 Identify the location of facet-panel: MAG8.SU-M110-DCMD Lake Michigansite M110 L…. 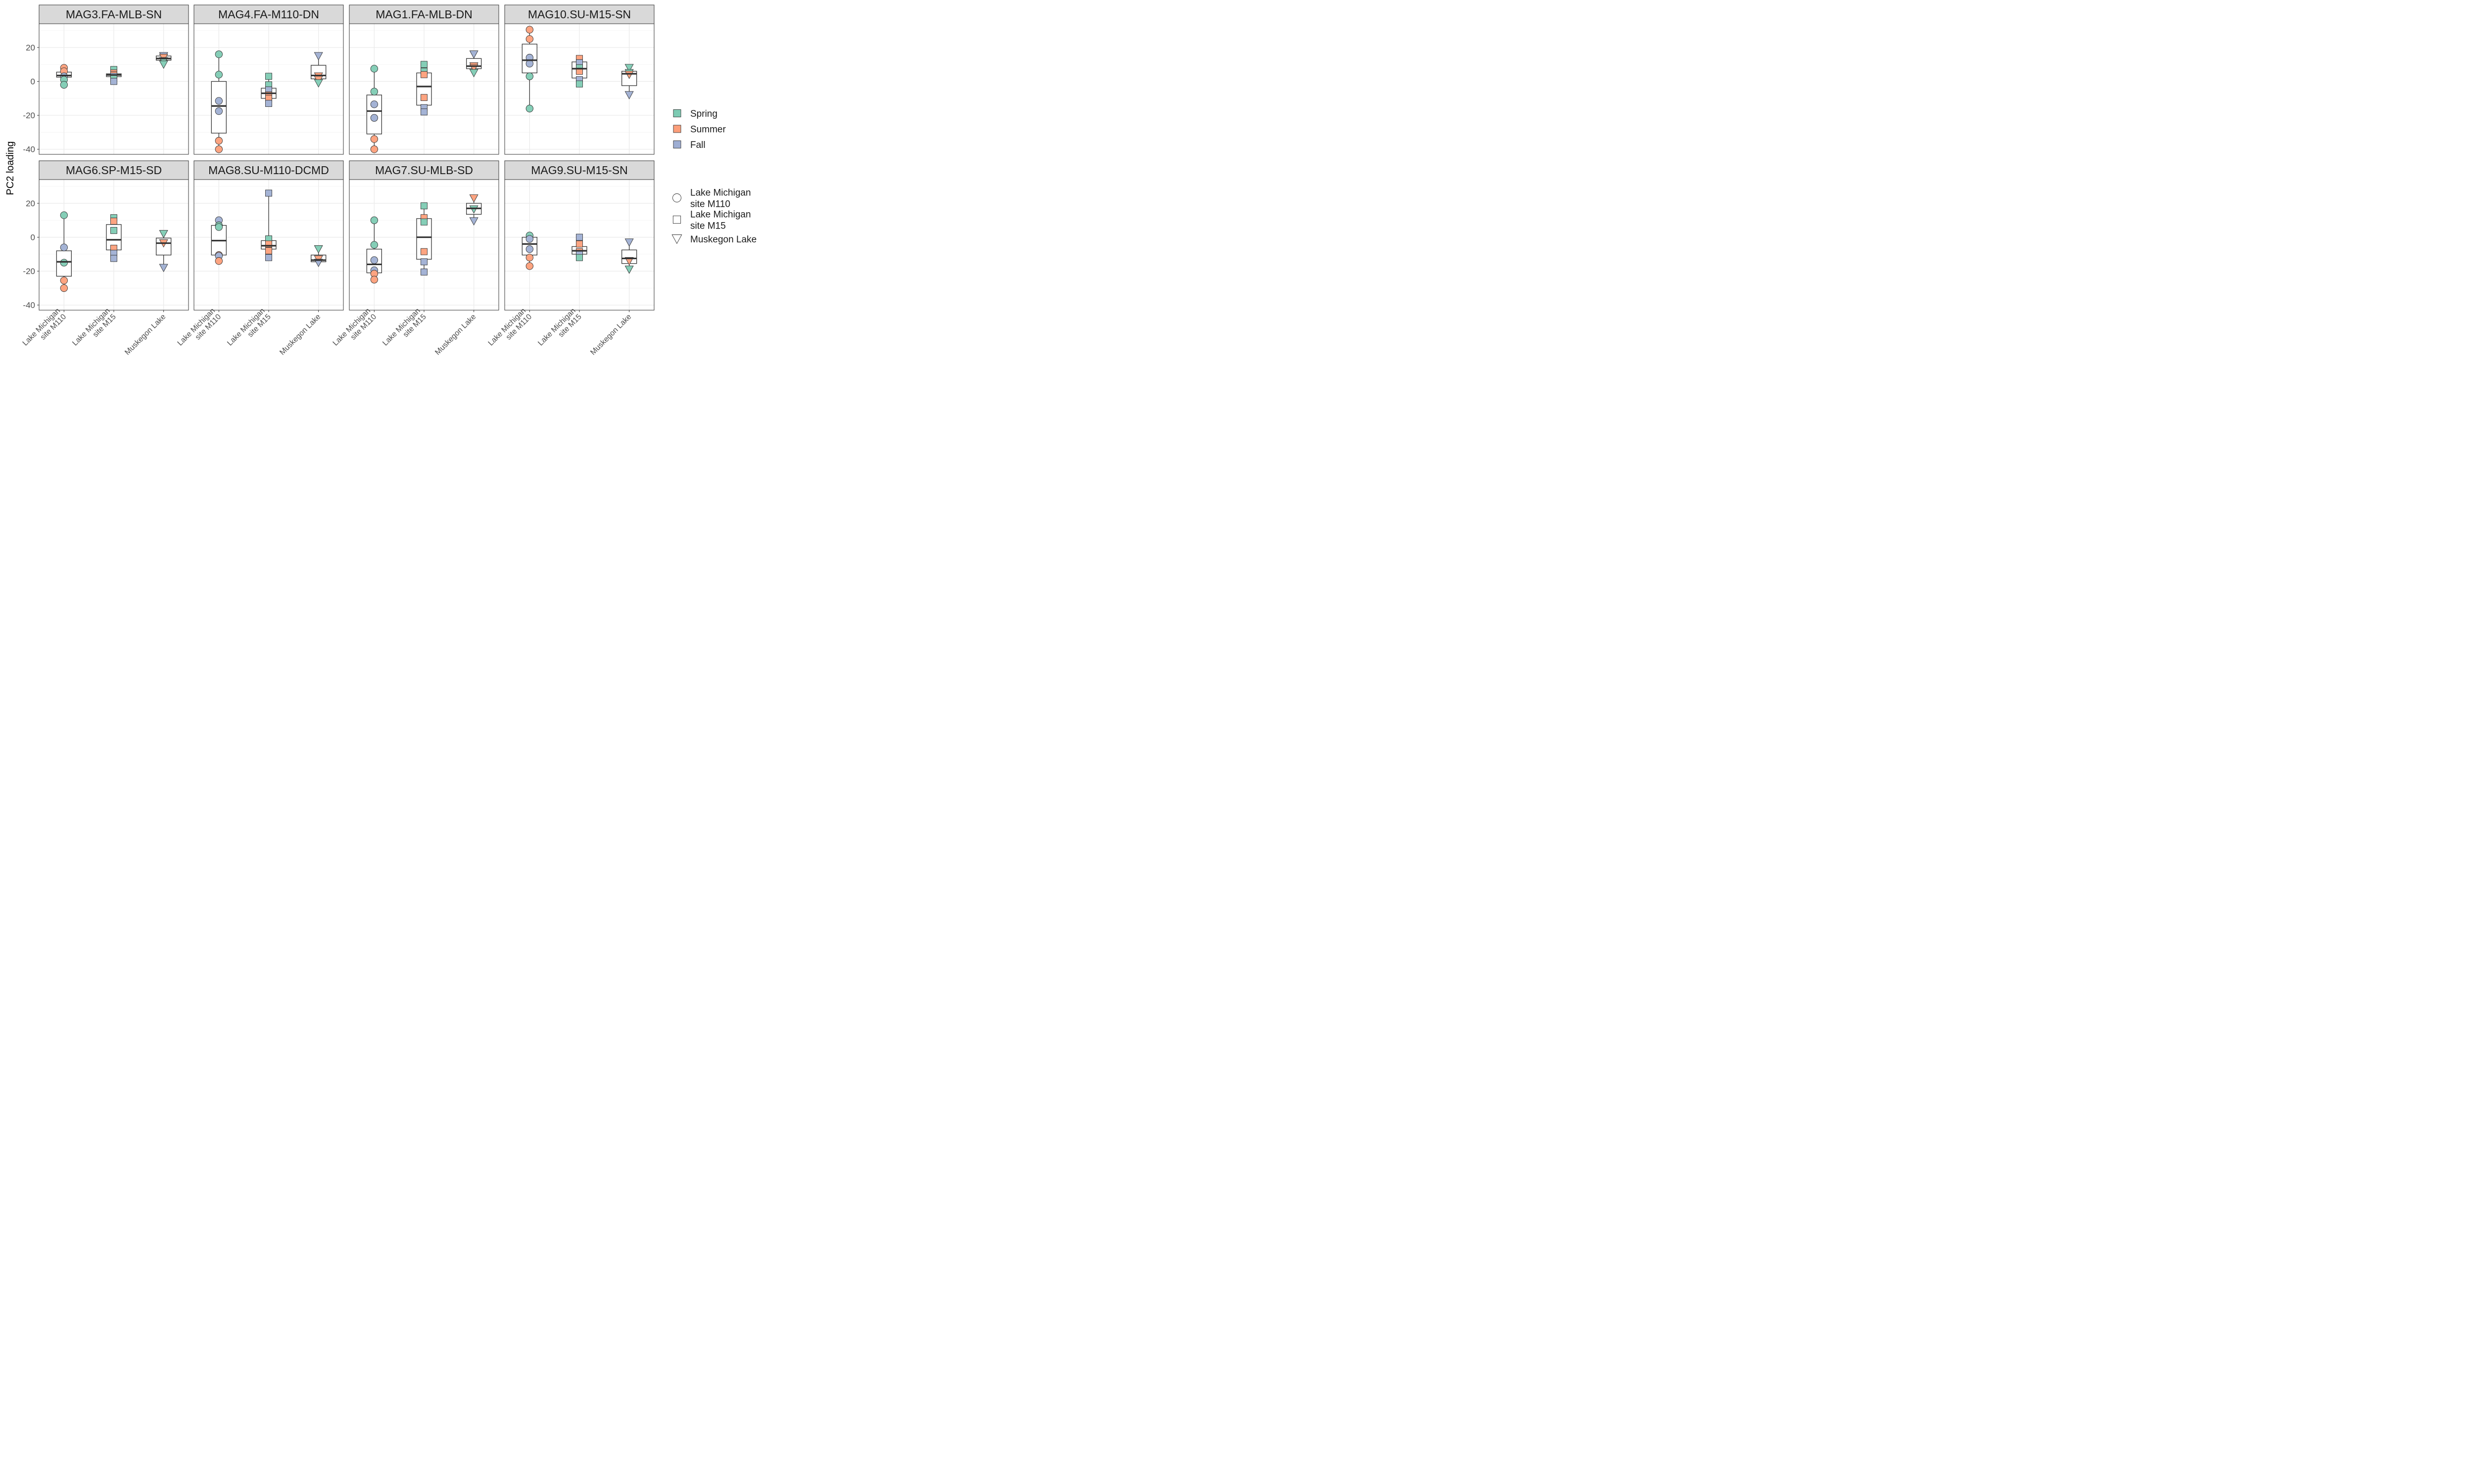
(260, 258).